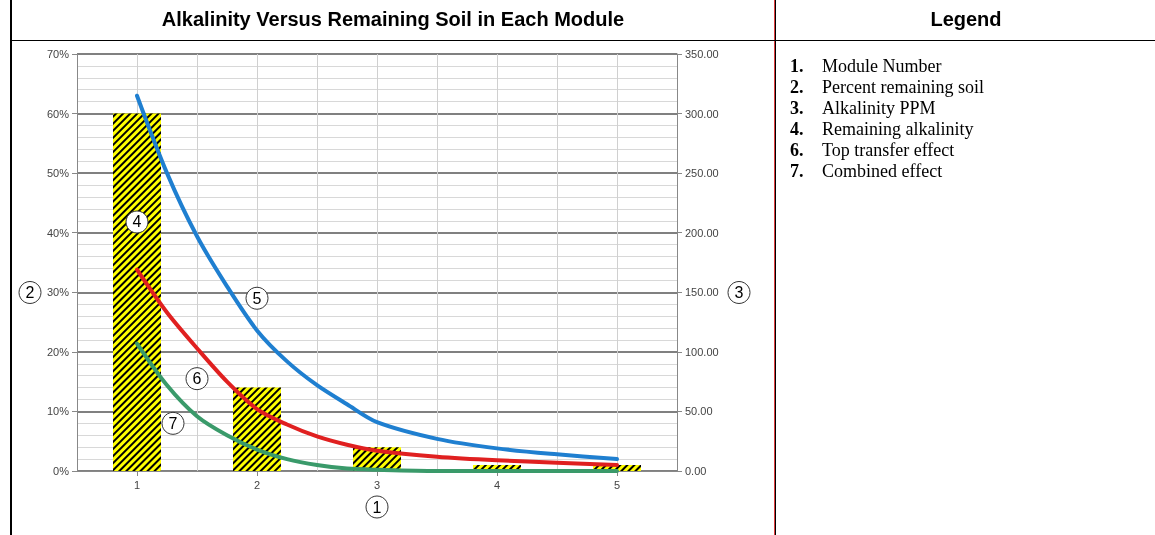  Describe the element at coordinates (702, 292) in the screenshot. I see `y2-tick-label: 150.00` at that location.